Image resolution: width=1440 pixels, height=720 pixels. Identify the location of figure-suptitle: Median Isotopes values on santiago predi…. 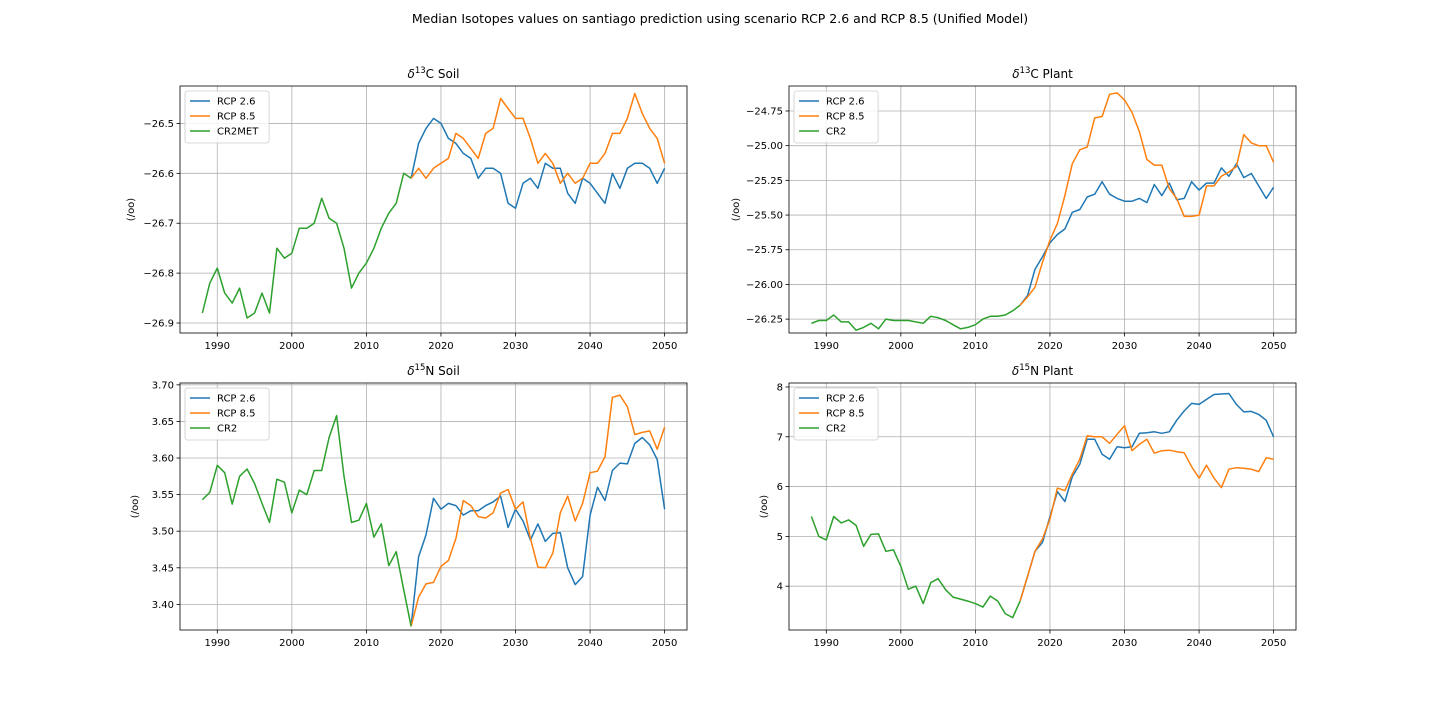
(720, 18).